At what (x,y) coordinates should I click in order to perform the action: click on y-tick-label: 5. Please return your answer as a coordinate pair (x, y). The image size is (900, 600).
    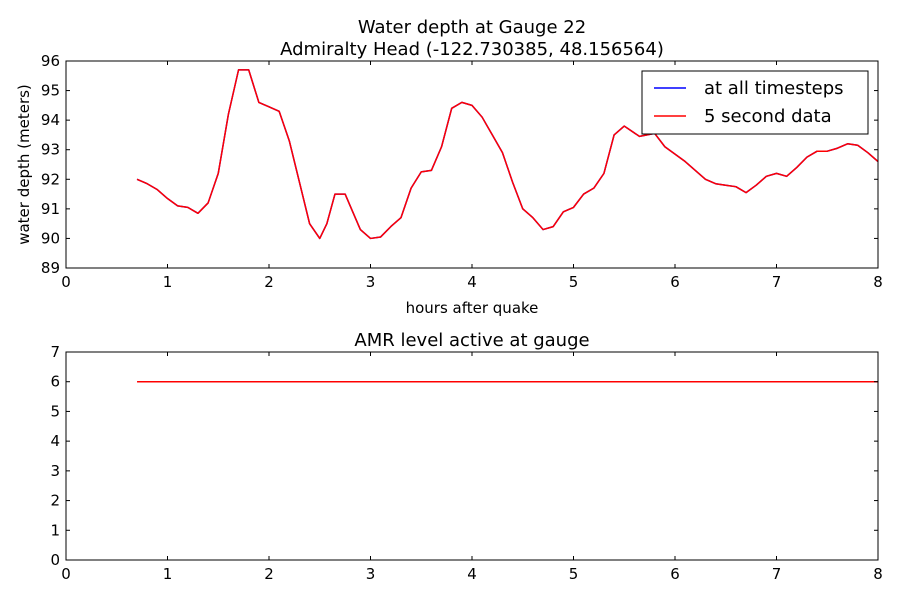
    Looking at the image, I should click on (55, 411).